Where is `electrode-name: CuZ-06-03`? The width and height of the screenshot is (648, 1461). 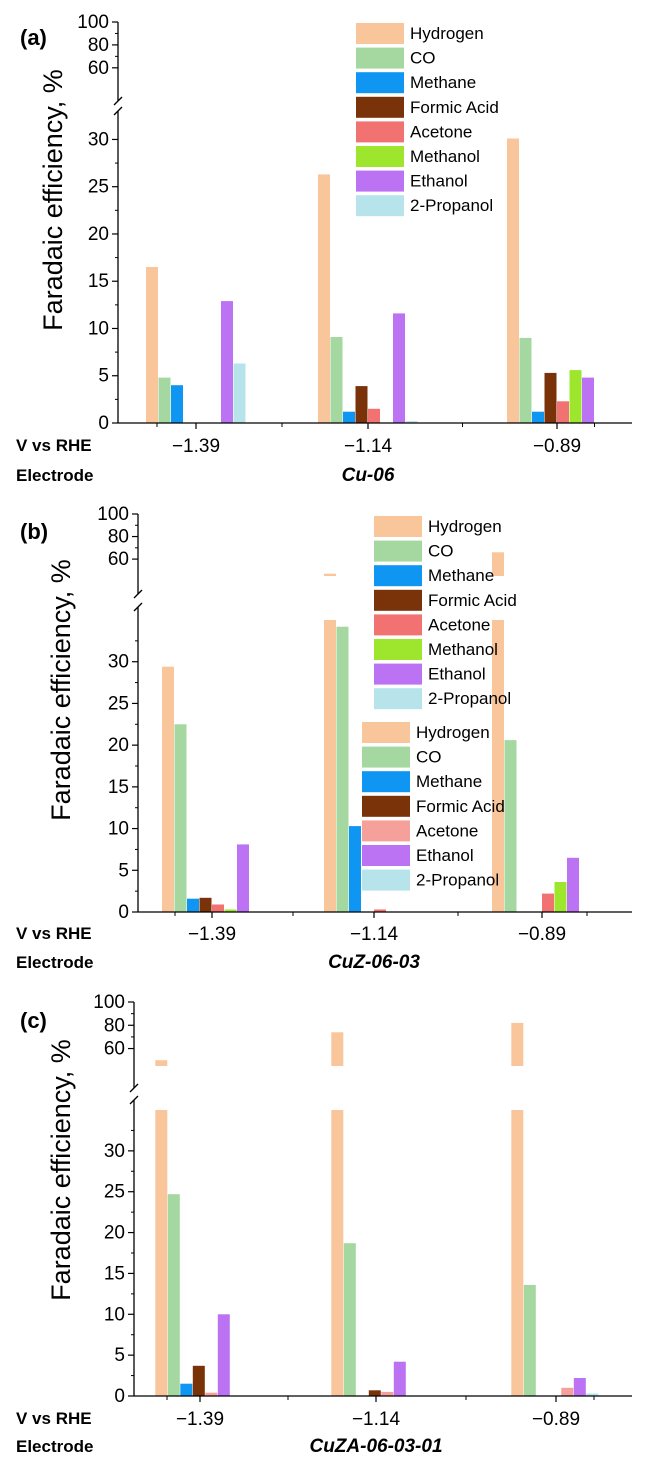 electrode-name: CuZ-06-03 is located at coordinates (374, 962).